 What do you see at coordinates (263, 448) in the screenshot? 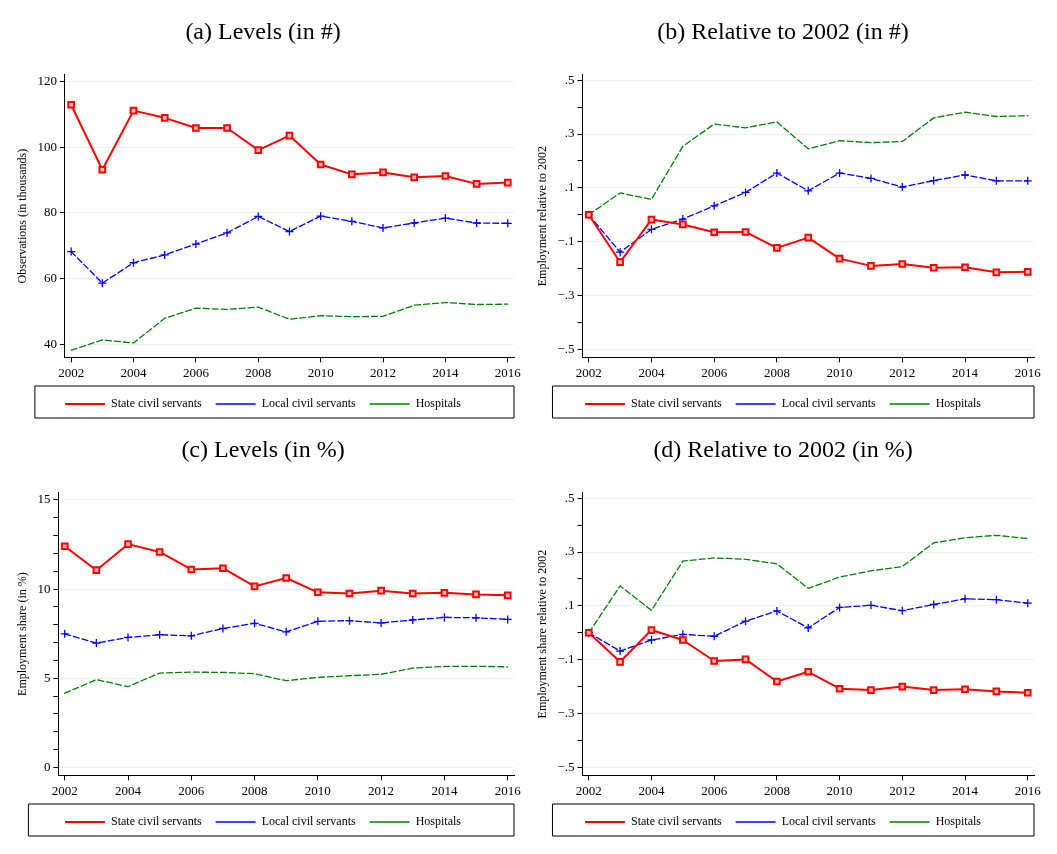
I see `chart-title: (c) Levels (in %)` at bounding box center [263, 448].